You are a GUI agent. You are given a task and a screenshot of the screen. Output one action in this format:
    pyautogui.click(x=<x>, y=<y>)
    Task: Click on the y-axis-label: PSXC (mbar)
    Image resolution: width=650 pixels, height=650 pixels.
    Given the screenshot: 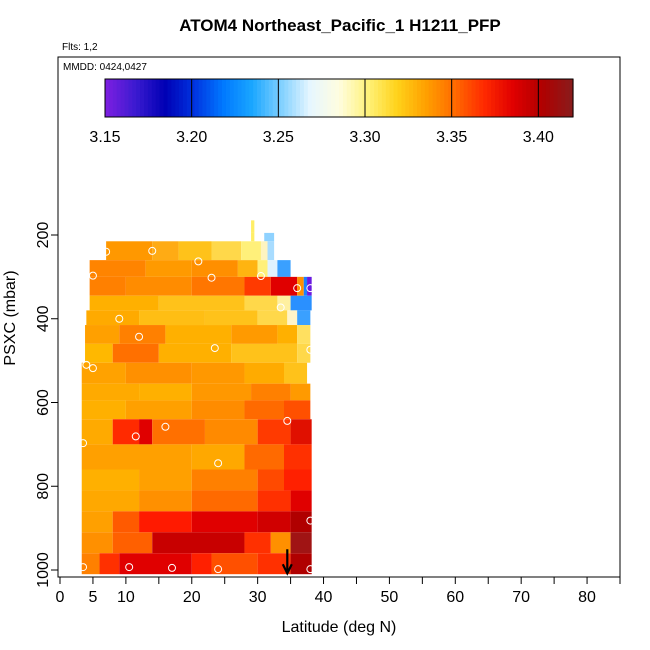 What is the action you would take?
    pyautogui.click(x=10, y=317)
    